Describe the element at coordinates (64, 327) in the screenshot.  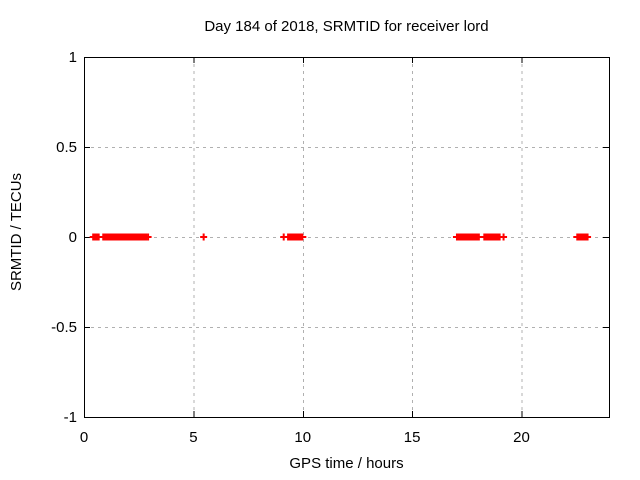
I see `y-tick-label: -0.5` at that location.